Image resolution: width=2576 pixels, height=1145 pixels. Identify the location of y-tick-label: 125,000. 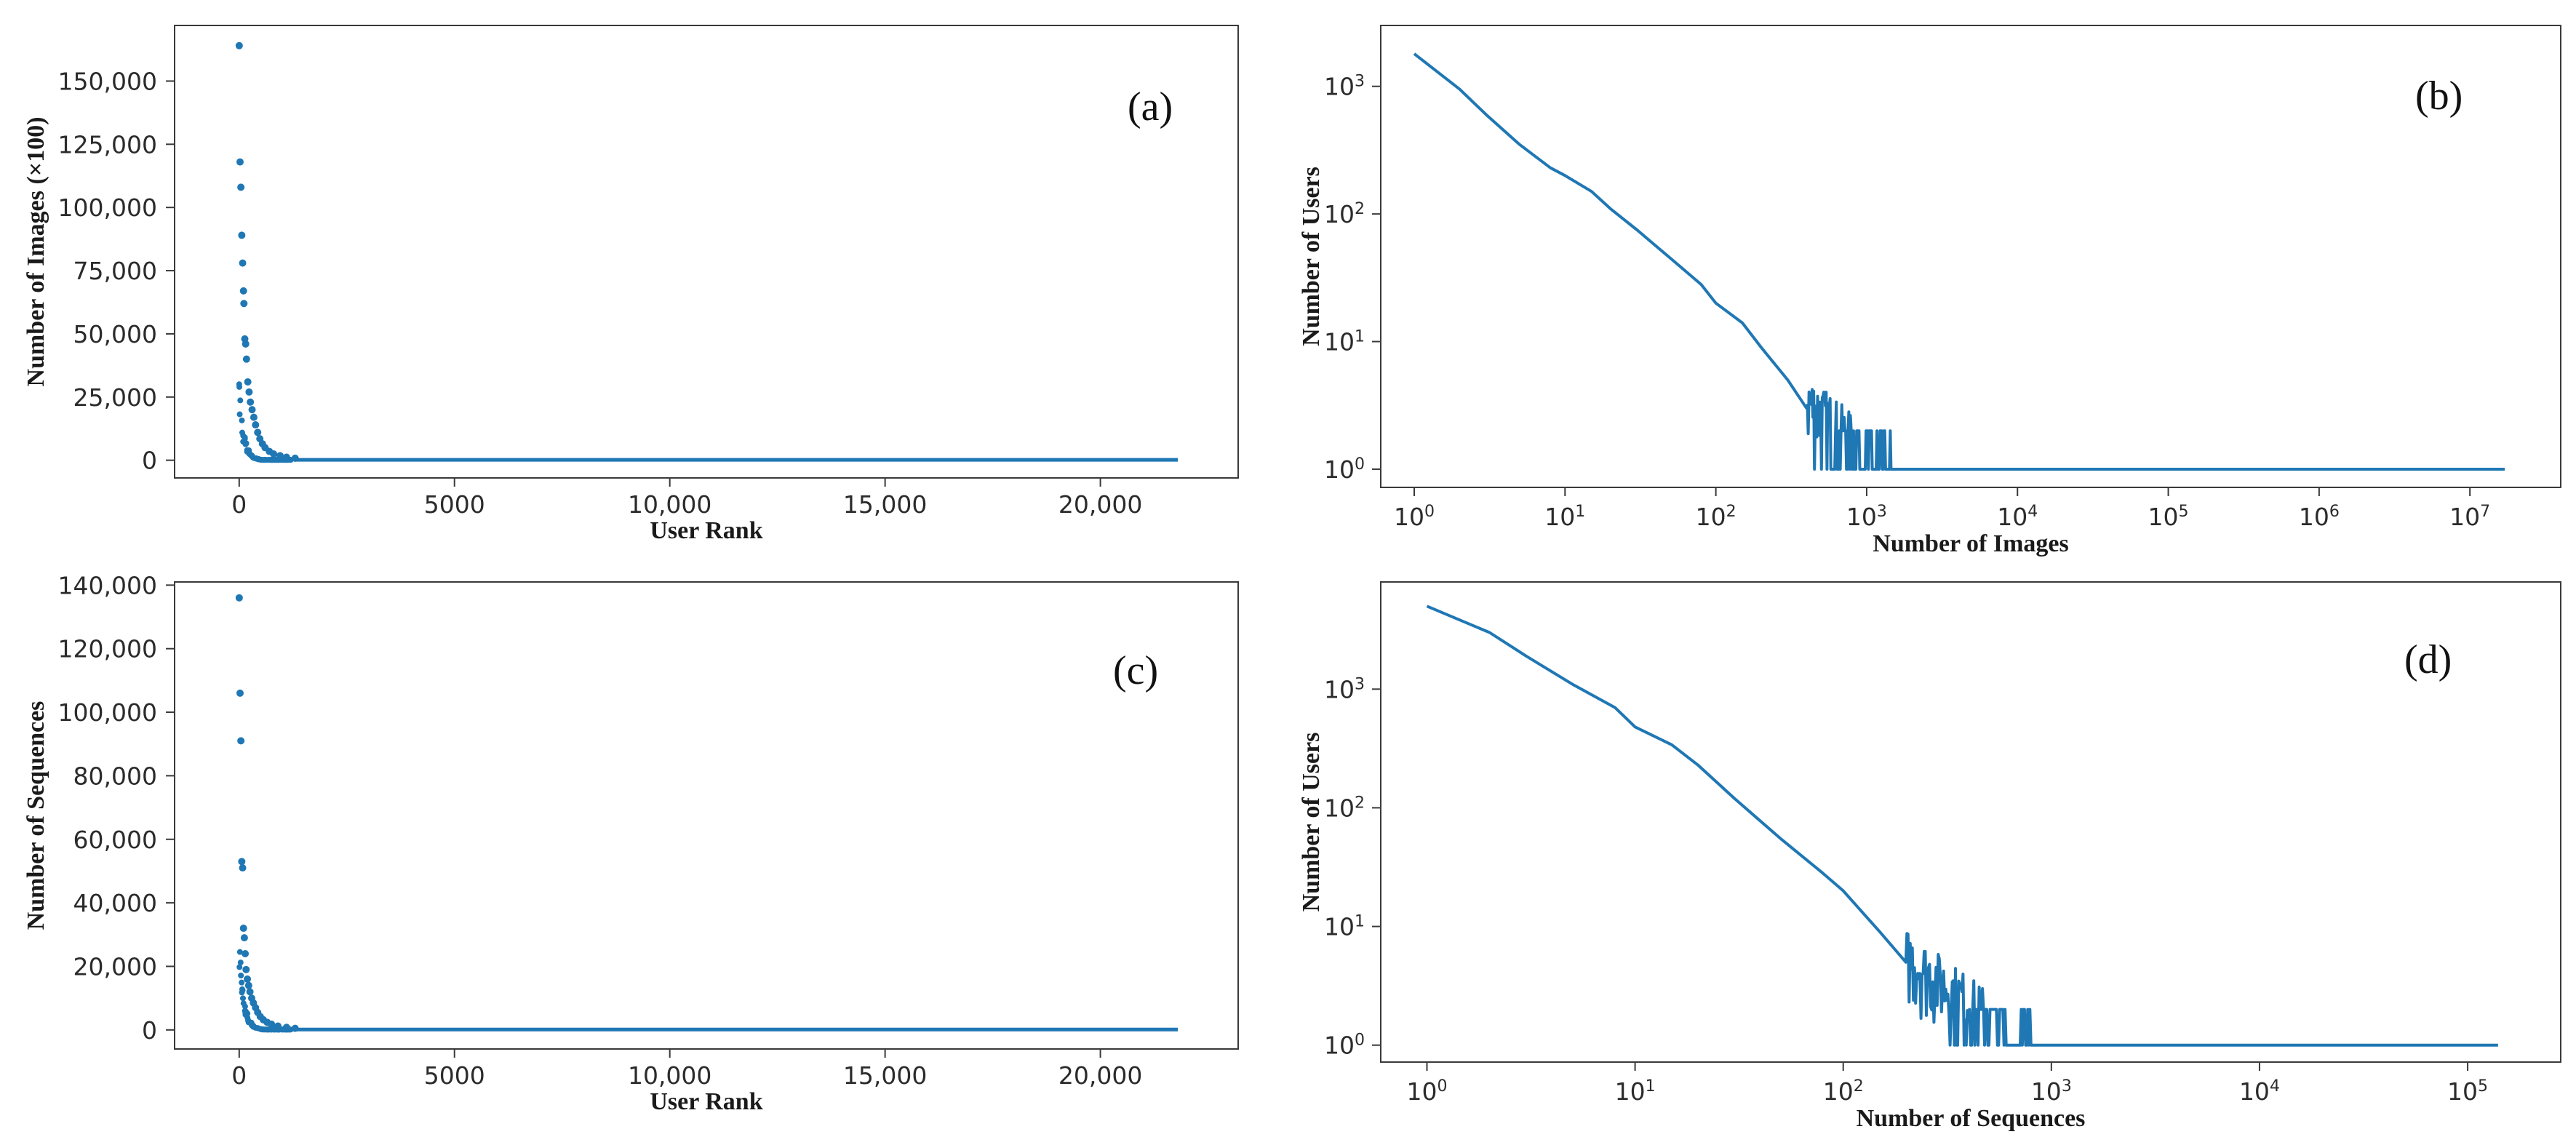
(107, 144).